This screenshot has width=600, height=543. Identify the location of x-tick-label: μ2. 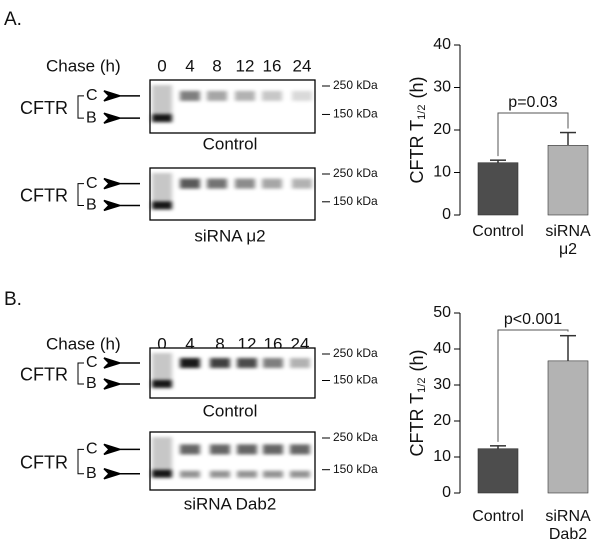
(568, 249).